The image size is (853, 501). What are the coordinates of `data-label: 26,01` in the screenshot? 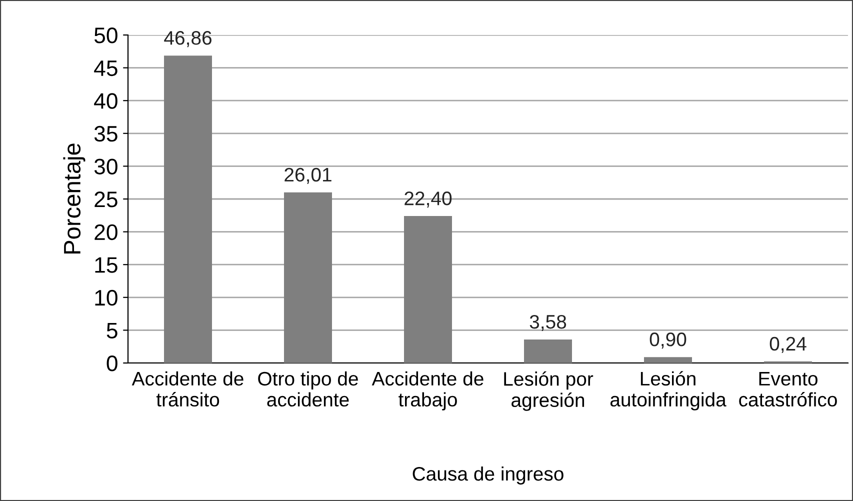 It's located at (308, 176).